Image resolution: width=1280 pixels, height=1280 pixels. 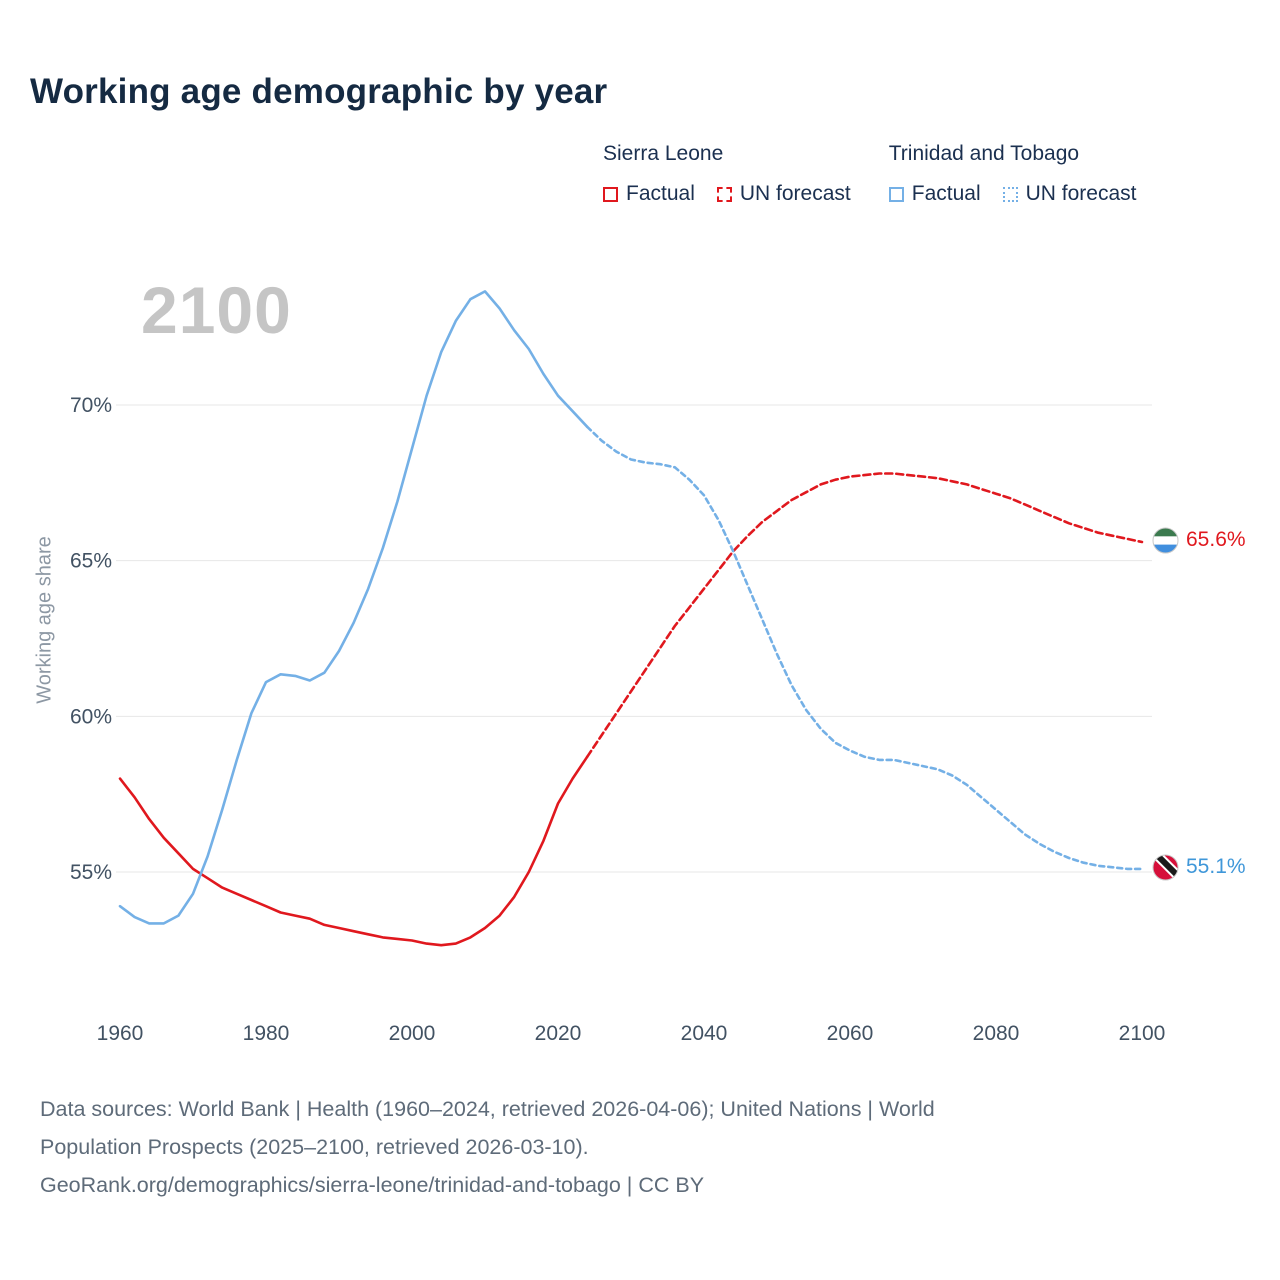 I want to click on legend-group-trinidad-and-tobago: Trinidad and Tobago Factual UN forecast, so click(x=1012, y=174).